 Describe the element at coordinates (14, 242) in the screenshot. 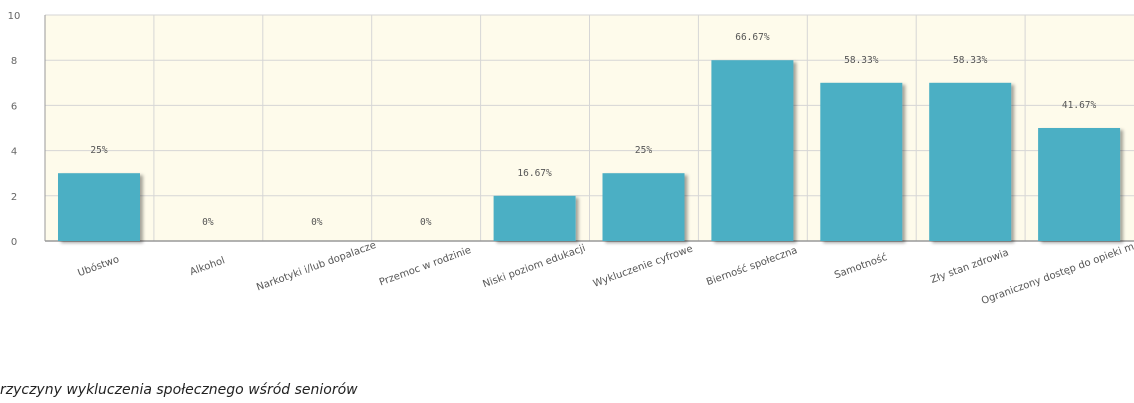

I see `y-tick-label: 0` at that location.